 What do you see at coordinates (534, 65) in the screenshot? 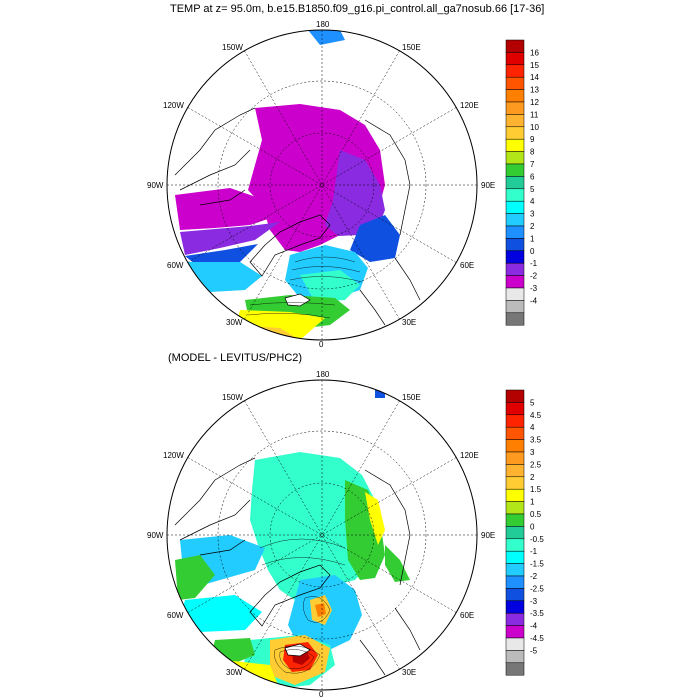
I see `temp-colorbar-tick-label: 15` at bounding box center [534, 65].